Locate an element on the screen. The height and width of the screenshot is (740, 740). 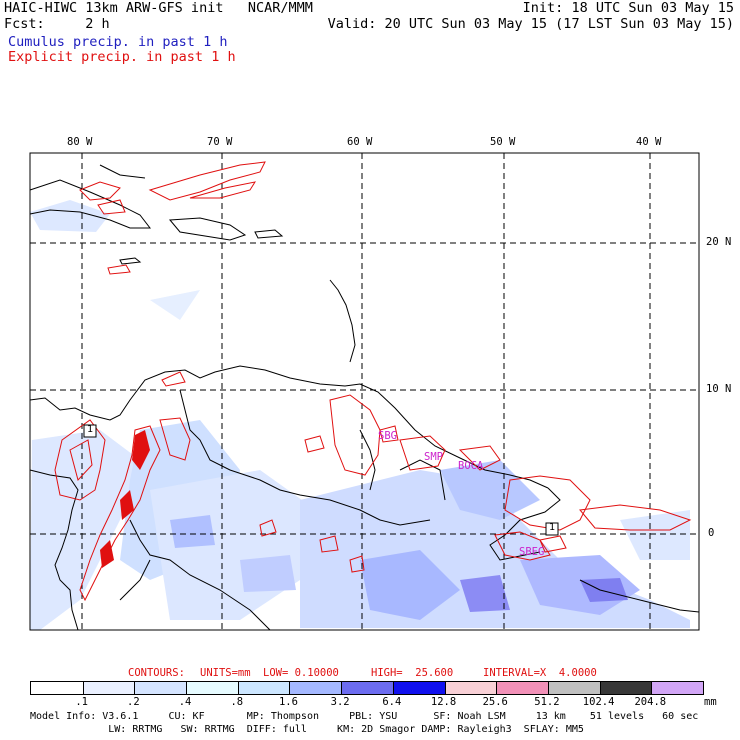
colorbar-tick-label: .1 is located at coordinates (82, 702).